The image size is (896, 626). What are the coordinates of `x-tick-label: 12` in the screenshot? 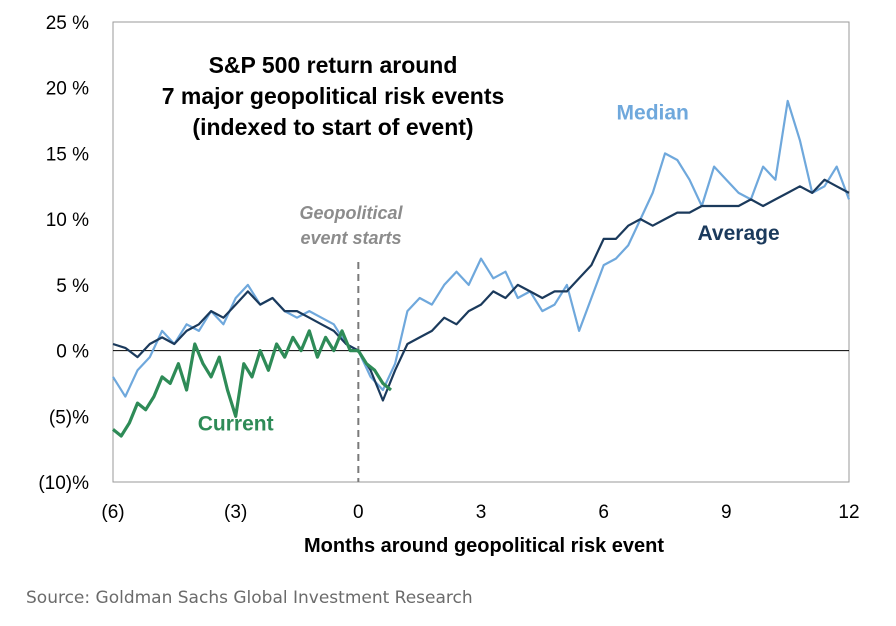 It's located at (848, 512).